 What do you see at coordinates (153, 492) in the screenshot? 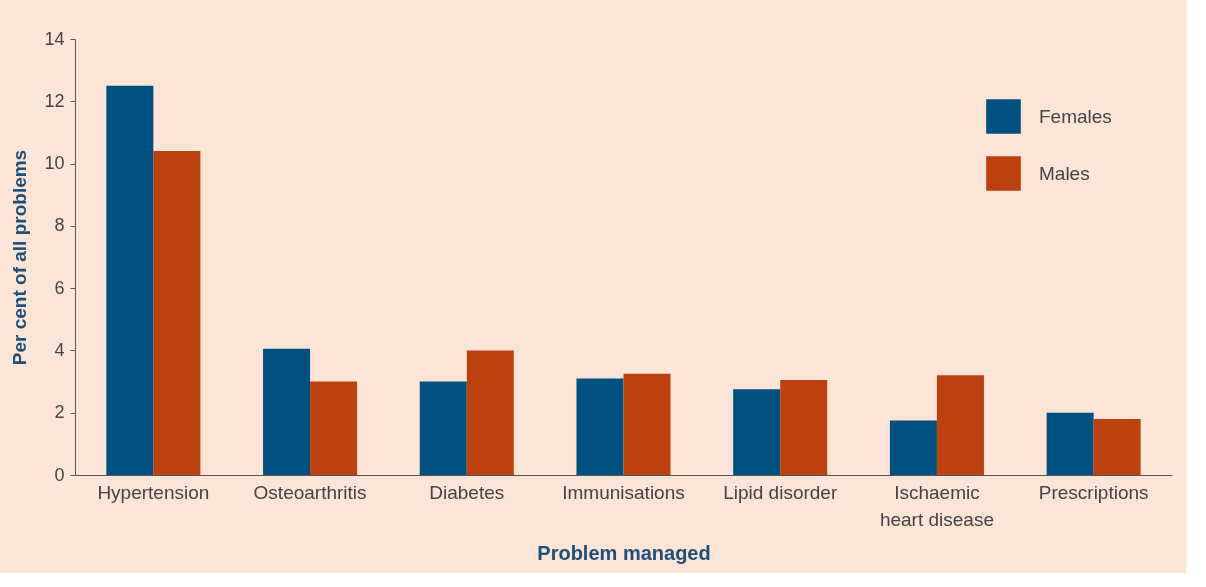
I see `x-tick-label: Hypertension` at bounding box center [153, 492].